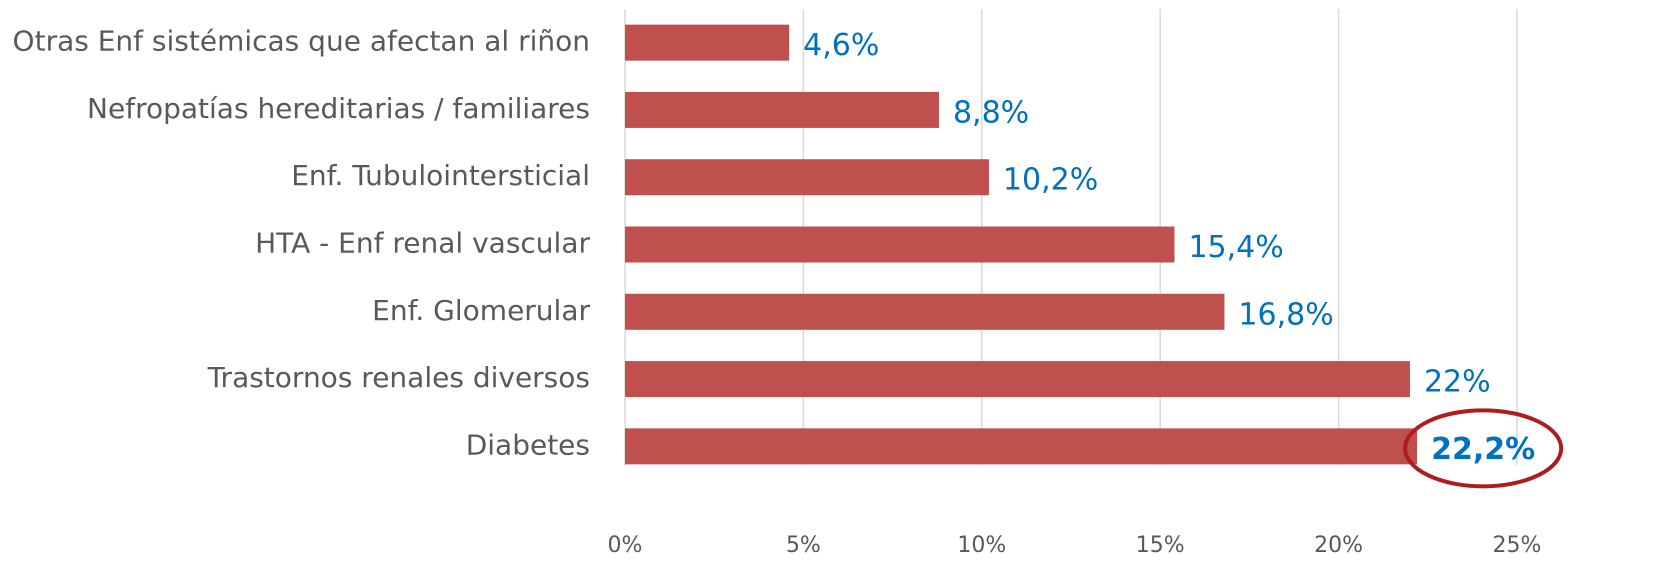 This screenshot has width=1665, height=561. Describe the element at coordinates (398, 377) in the screenshot. I see `y-tick-label: Trastornos renales diversos` at that location.